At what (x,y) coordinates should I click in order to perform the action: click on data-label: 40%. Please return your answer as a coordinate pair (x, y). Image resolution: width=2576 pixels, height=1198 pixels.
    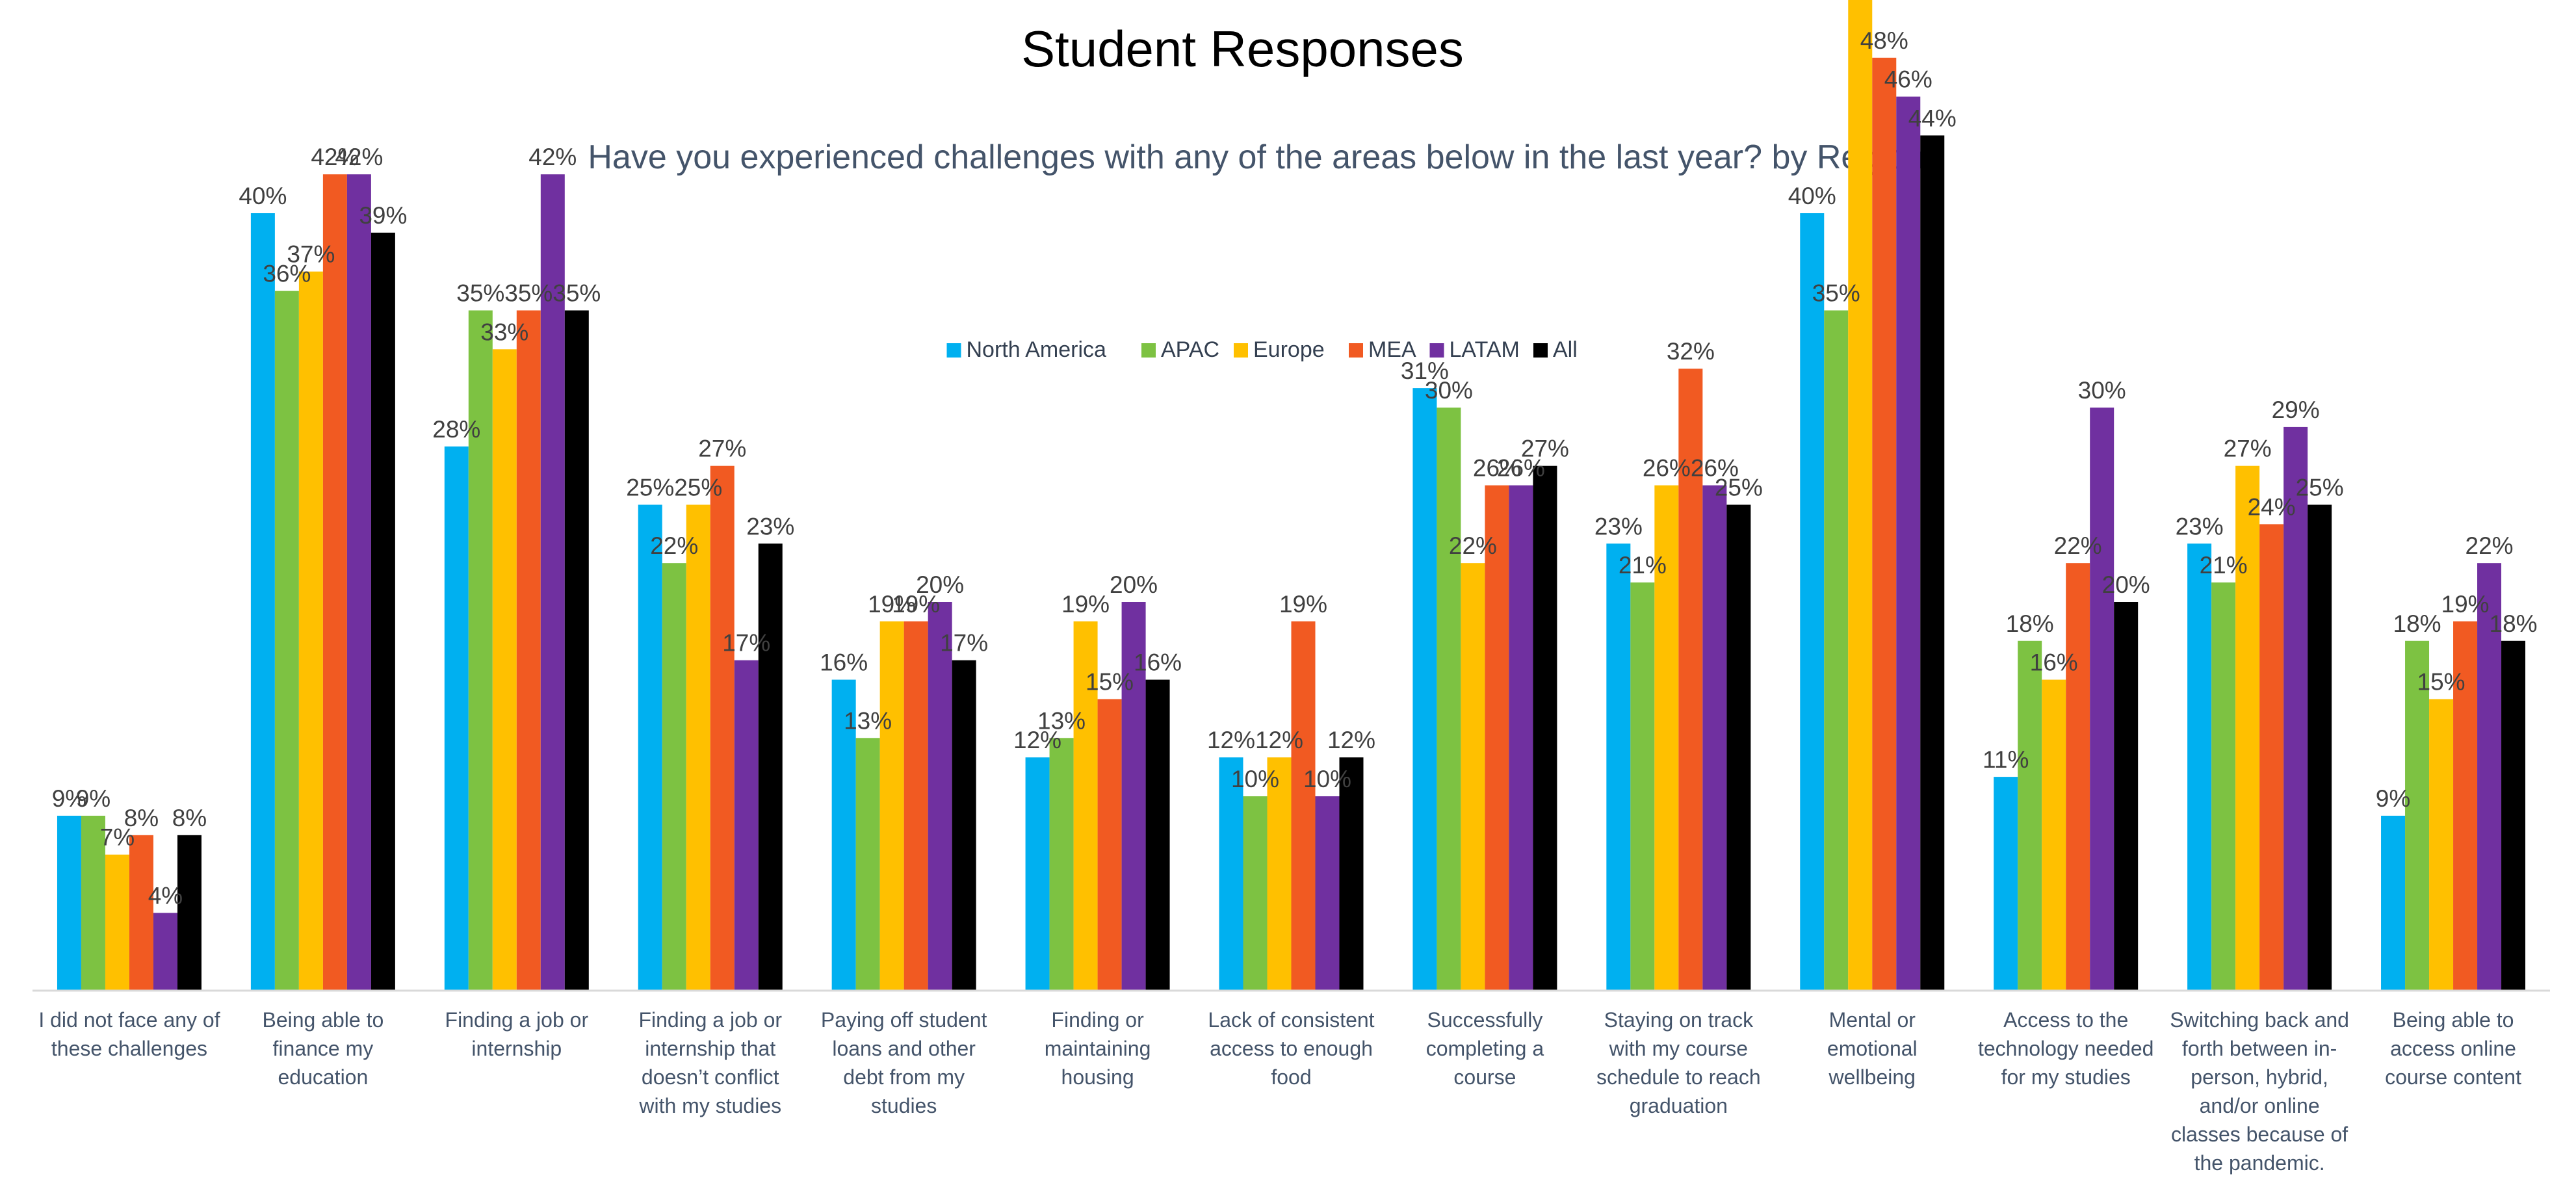
    Looking at the image, I should click on (1812, 196).